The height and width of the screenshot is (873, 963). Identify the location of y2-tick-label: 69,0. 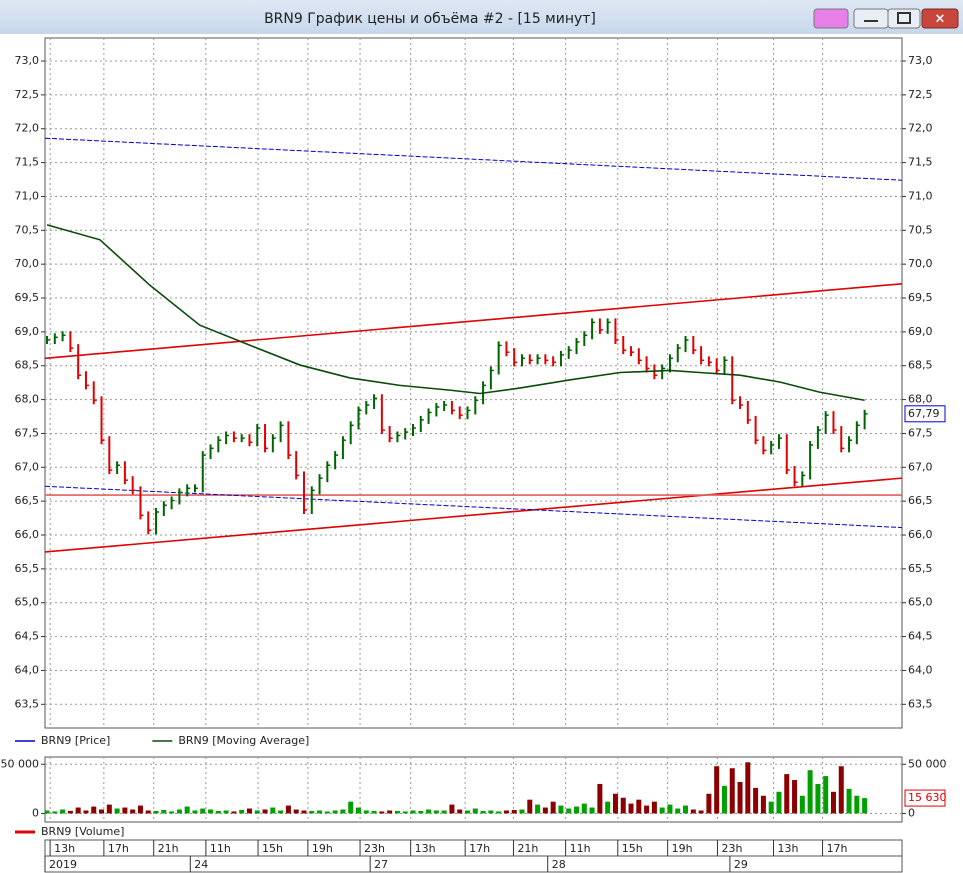
(920, 331).